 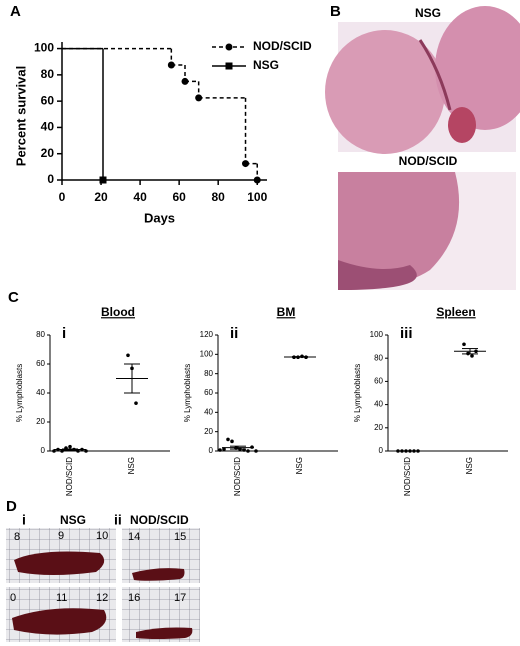 What do you see at coordinates (102, 598) in the screenshot?
I see `ruler-number: 12` at bounding box center [102, 598].